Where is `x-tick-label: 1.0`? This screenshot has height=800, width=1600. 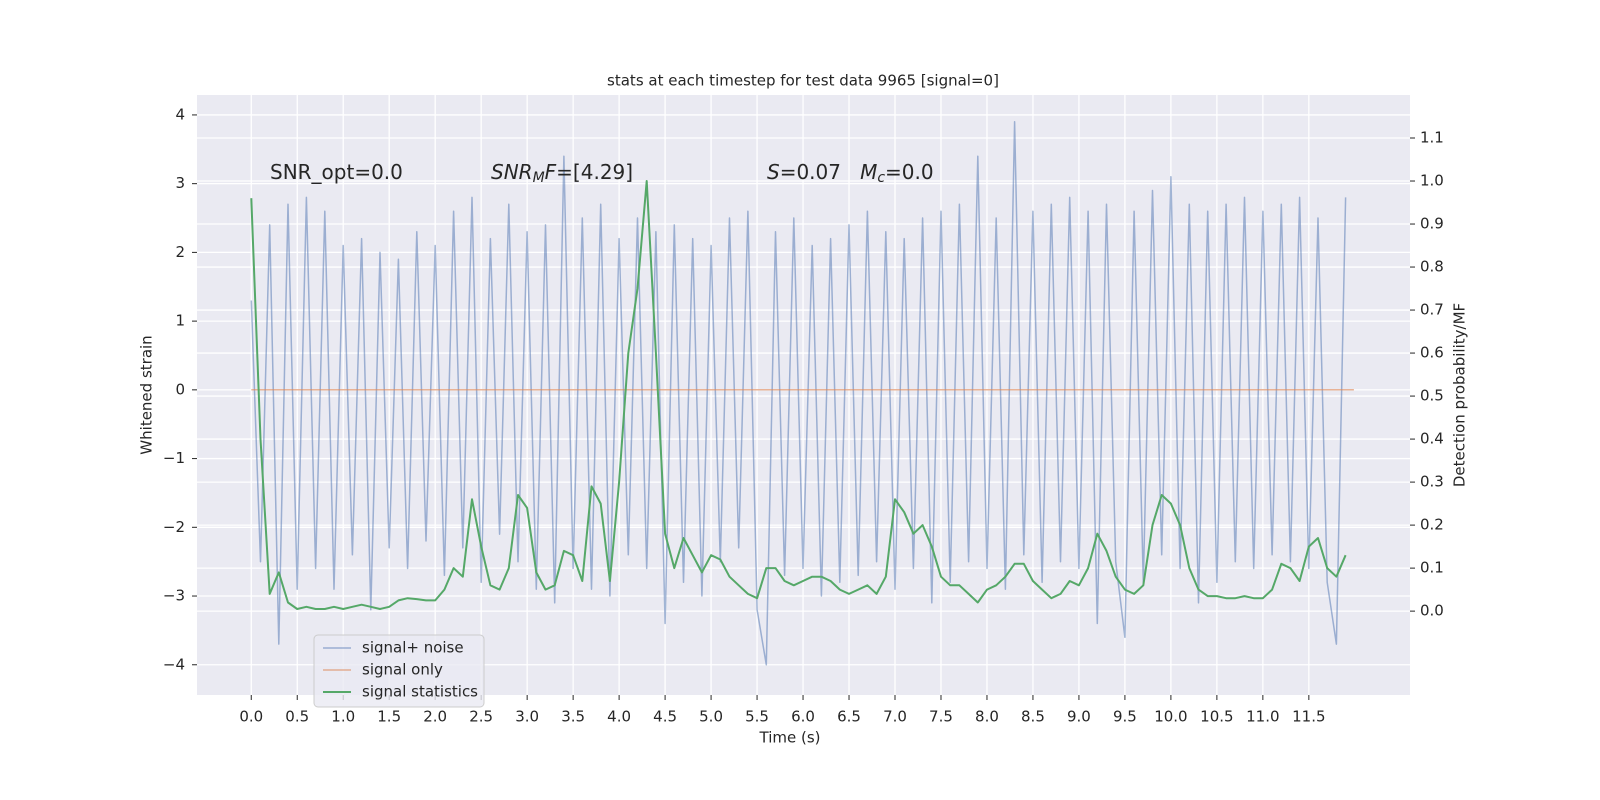 x-tick-label: 1.0 is located at coordinates (343, 717).